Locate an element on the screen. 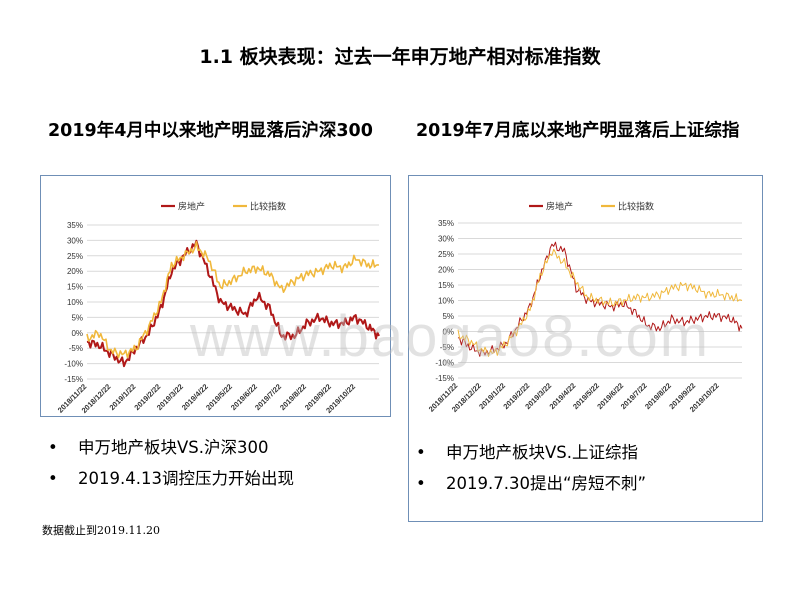 The image size is (800, 600). data-cutoff-note: 数据截止到2019.11.20 is located at coordinates (101, 530).